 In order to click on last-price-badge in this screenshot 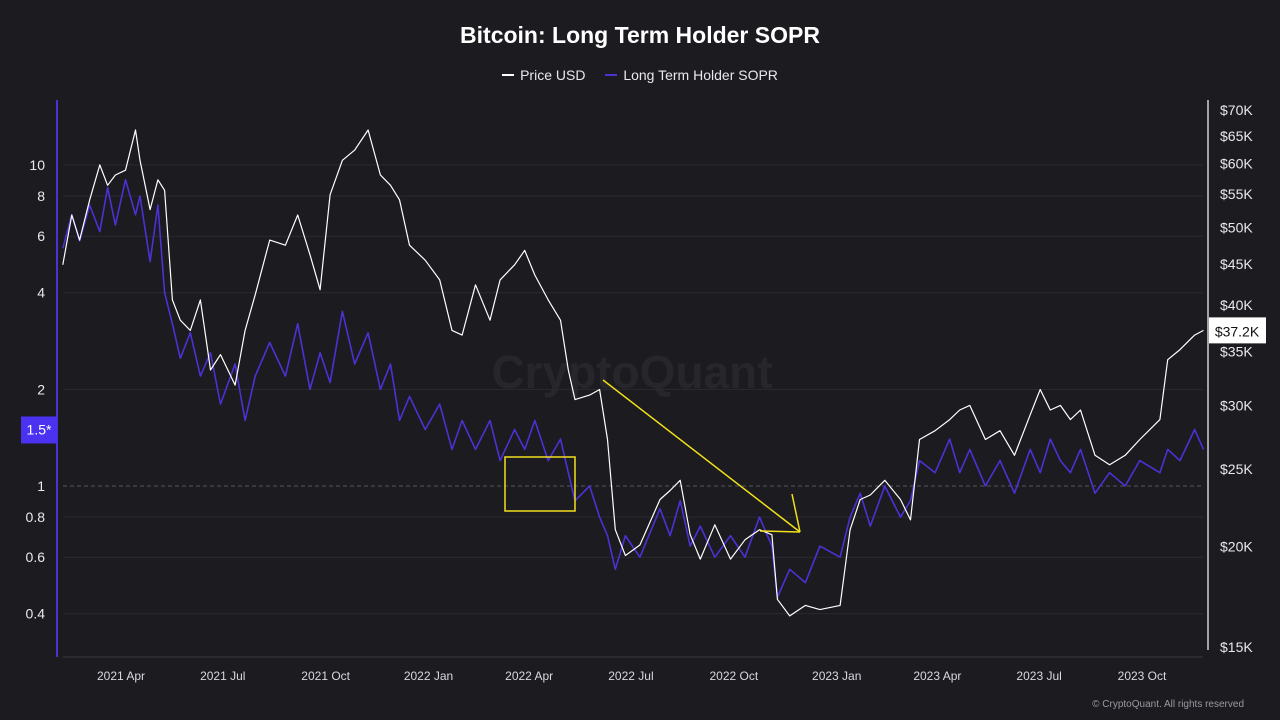, I will do `click(1237, 330)`.